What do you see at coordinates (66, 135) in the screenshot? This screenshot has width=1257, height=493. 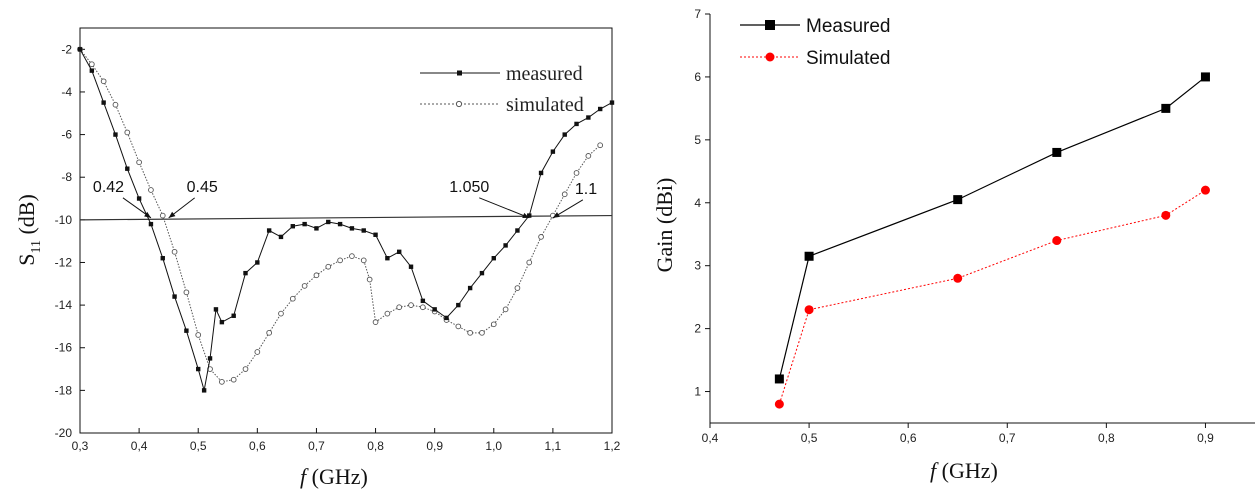 I see `s11-y-tick-label: -6` at bounding box center [66, 135].